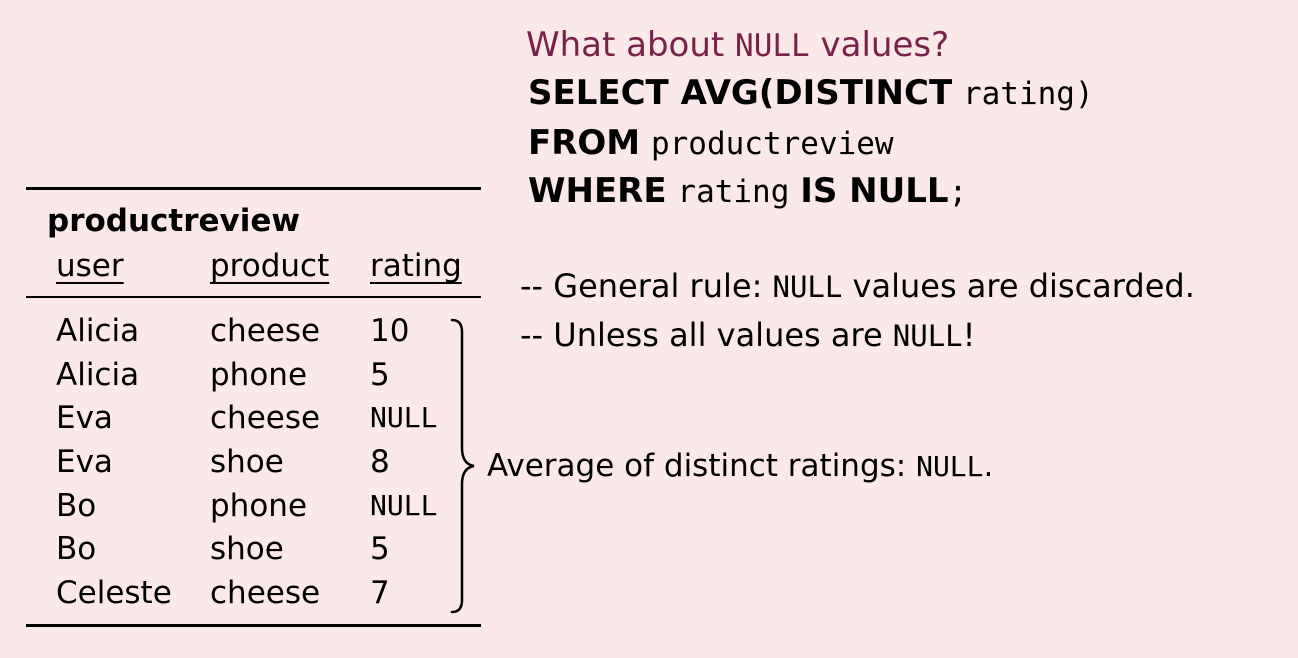  What do you see at coordinates (253, 297) in the screenshot?
I see `table-header-rule` at bounding box center [253, 297].